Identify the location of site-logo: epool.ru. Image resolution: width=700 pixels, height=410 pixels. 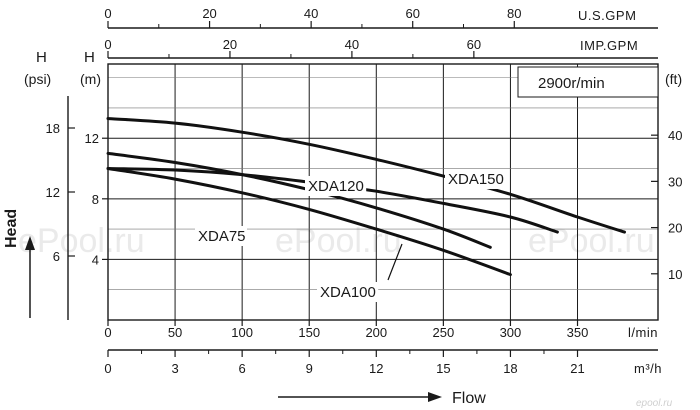
(654, 403).